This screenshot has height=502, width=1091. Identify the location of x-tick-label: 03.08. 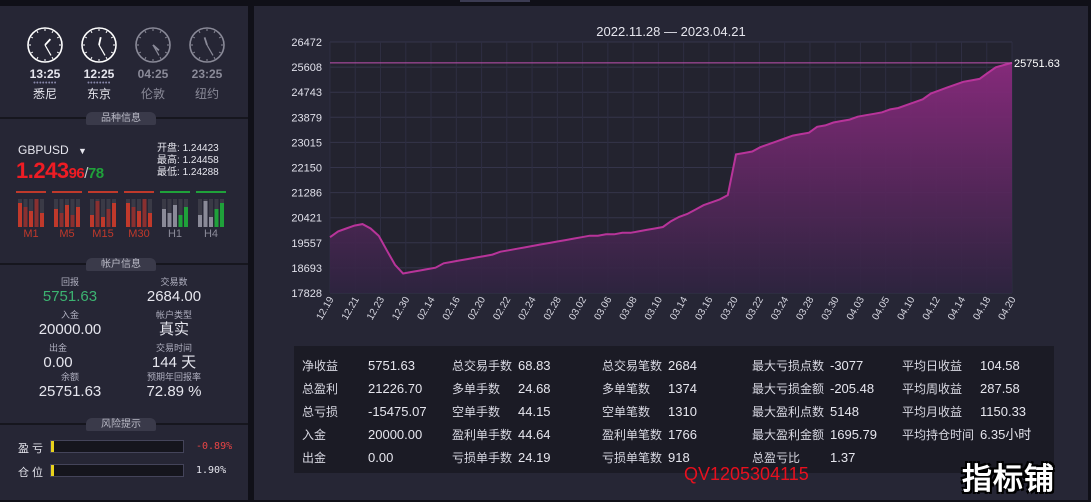
(629, 309).